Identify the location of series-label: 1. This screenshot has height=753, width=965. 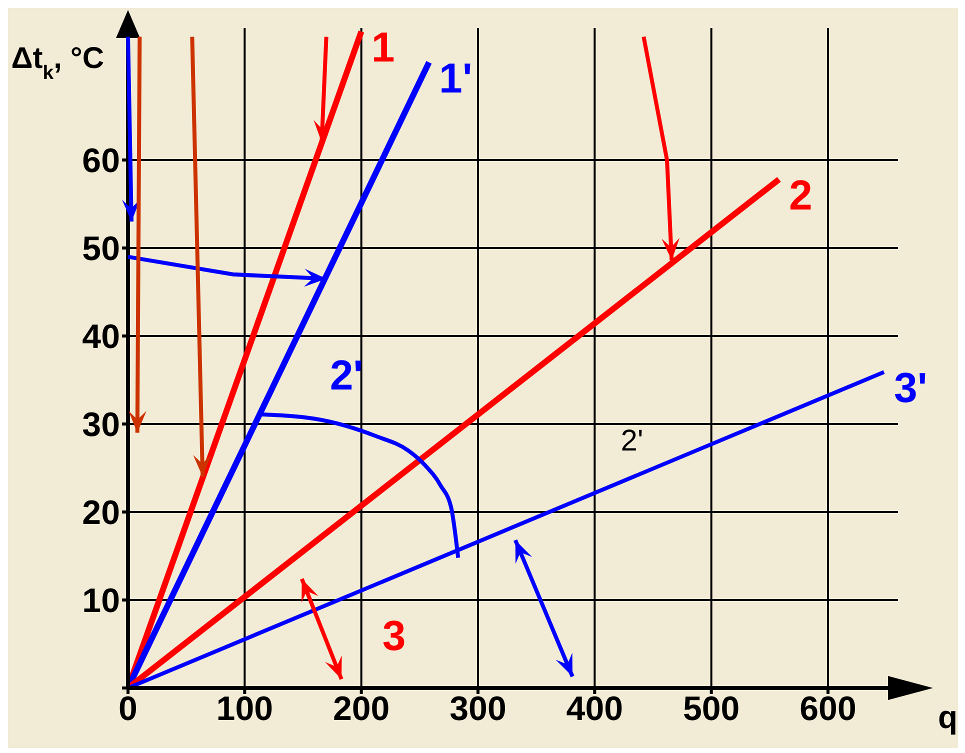
(383, 47).